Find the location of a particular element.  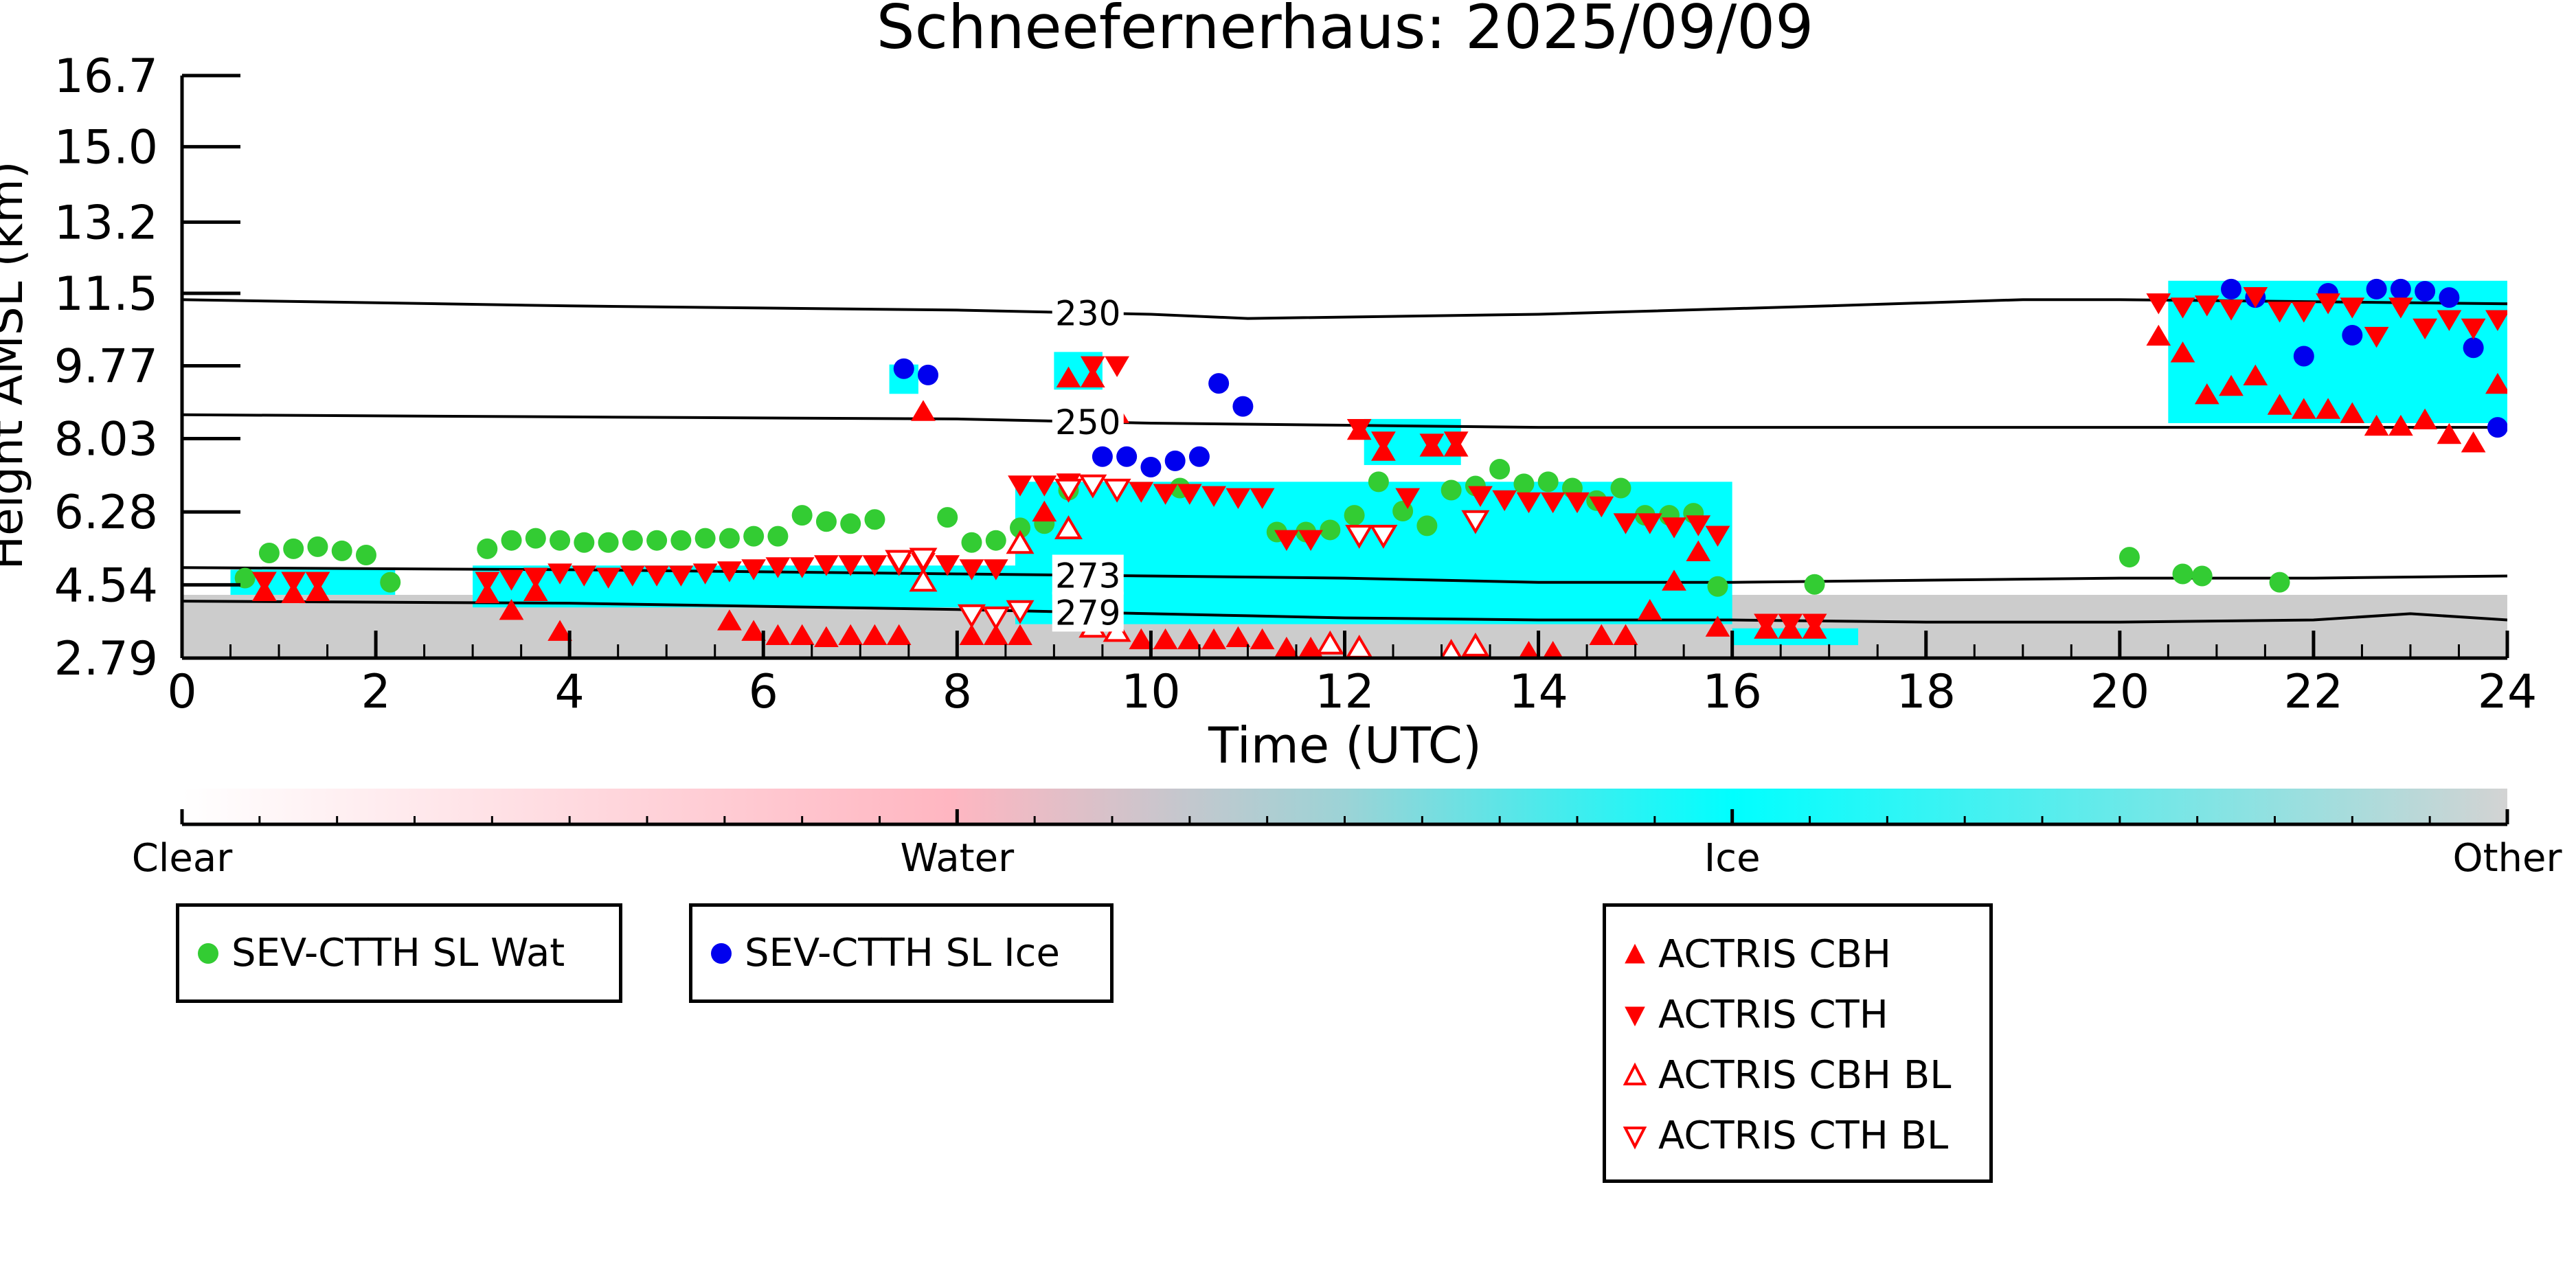

green-circle-icon is located at coordinates (208, 954).